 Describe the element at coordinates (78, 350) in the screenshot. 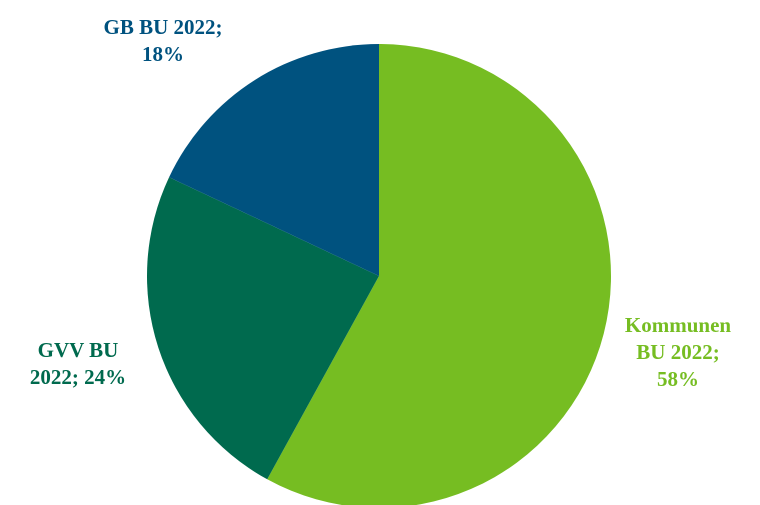

I see `slice-label-gvv-line-1: GVV BU` at that location.